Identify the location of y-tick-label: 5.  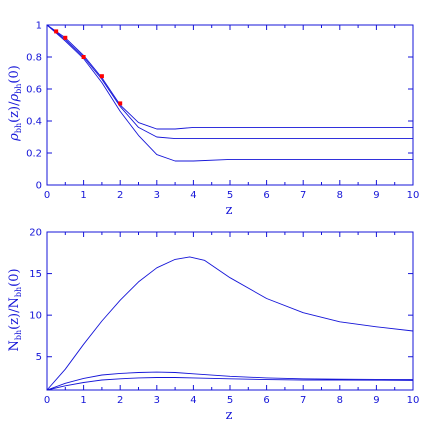
(39, 357).